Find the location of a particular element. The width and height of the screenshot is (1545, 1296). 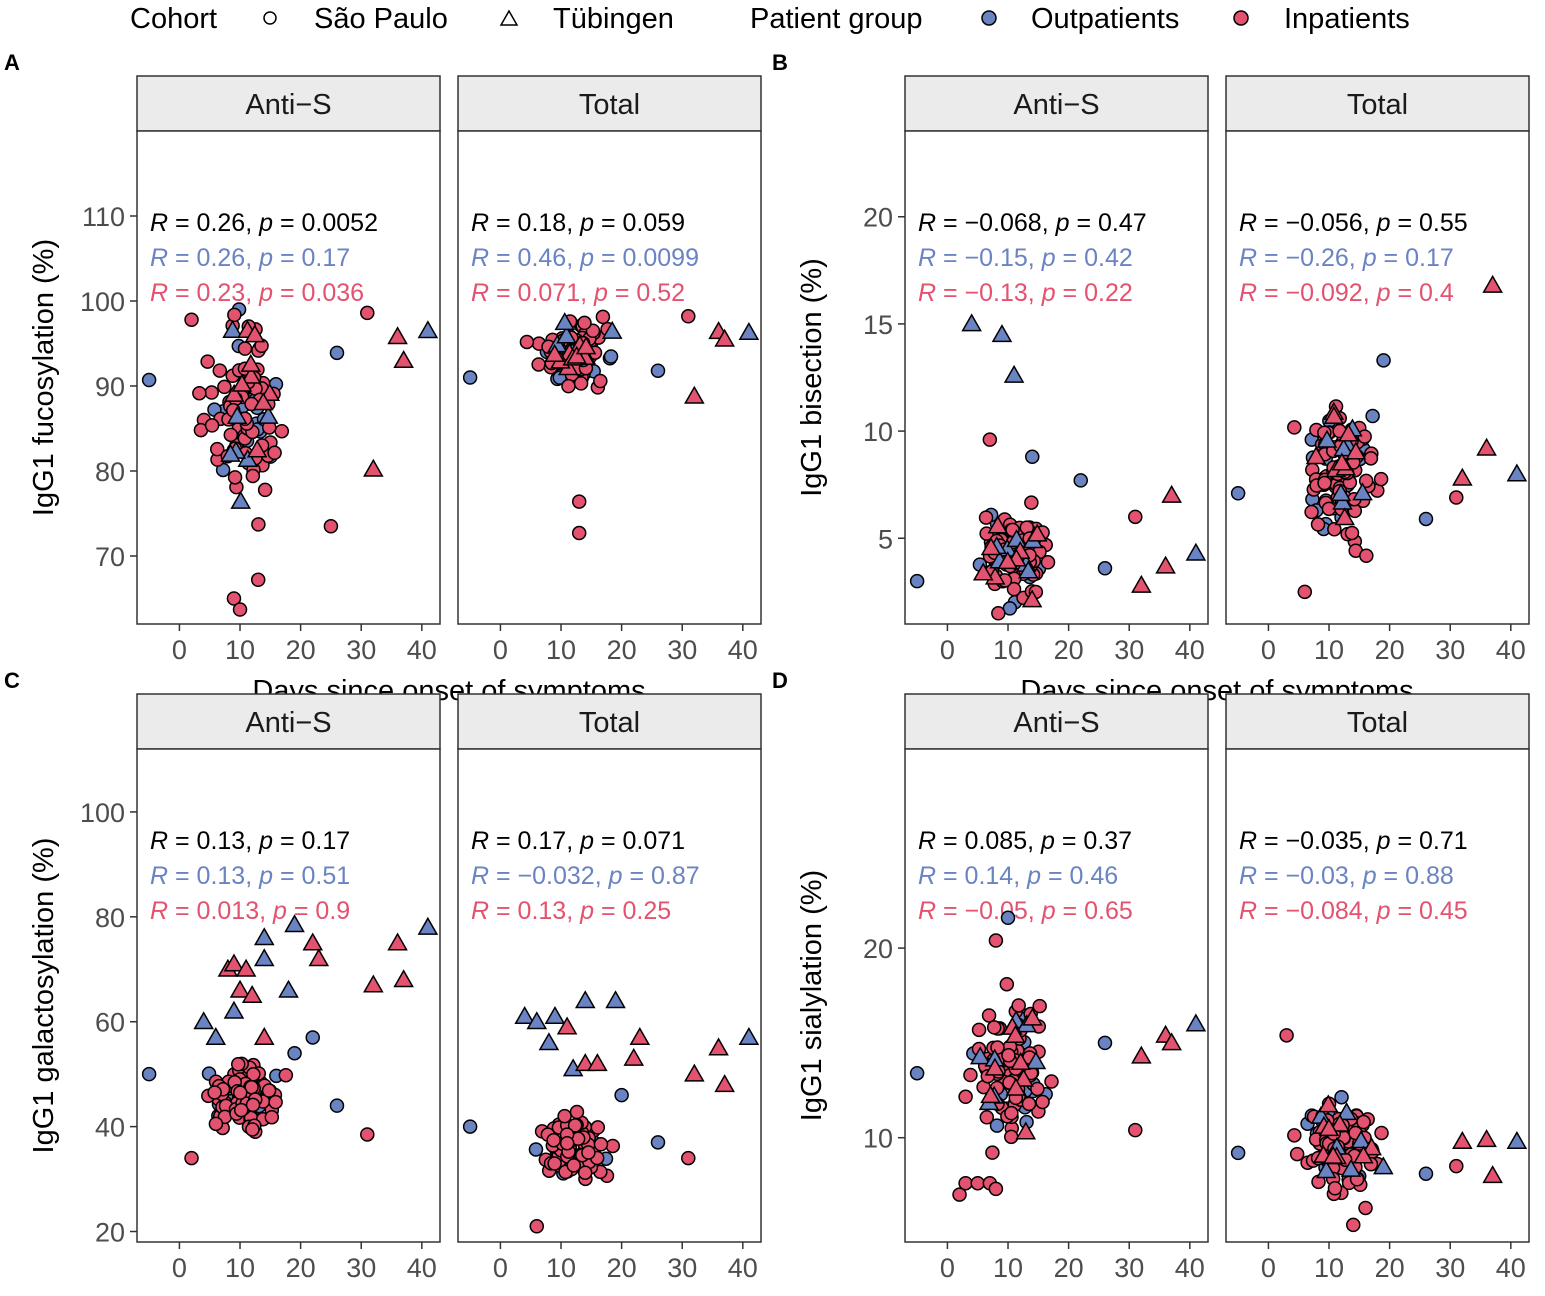

facet-strip-label: Total is located at coordinates (1377, 105).